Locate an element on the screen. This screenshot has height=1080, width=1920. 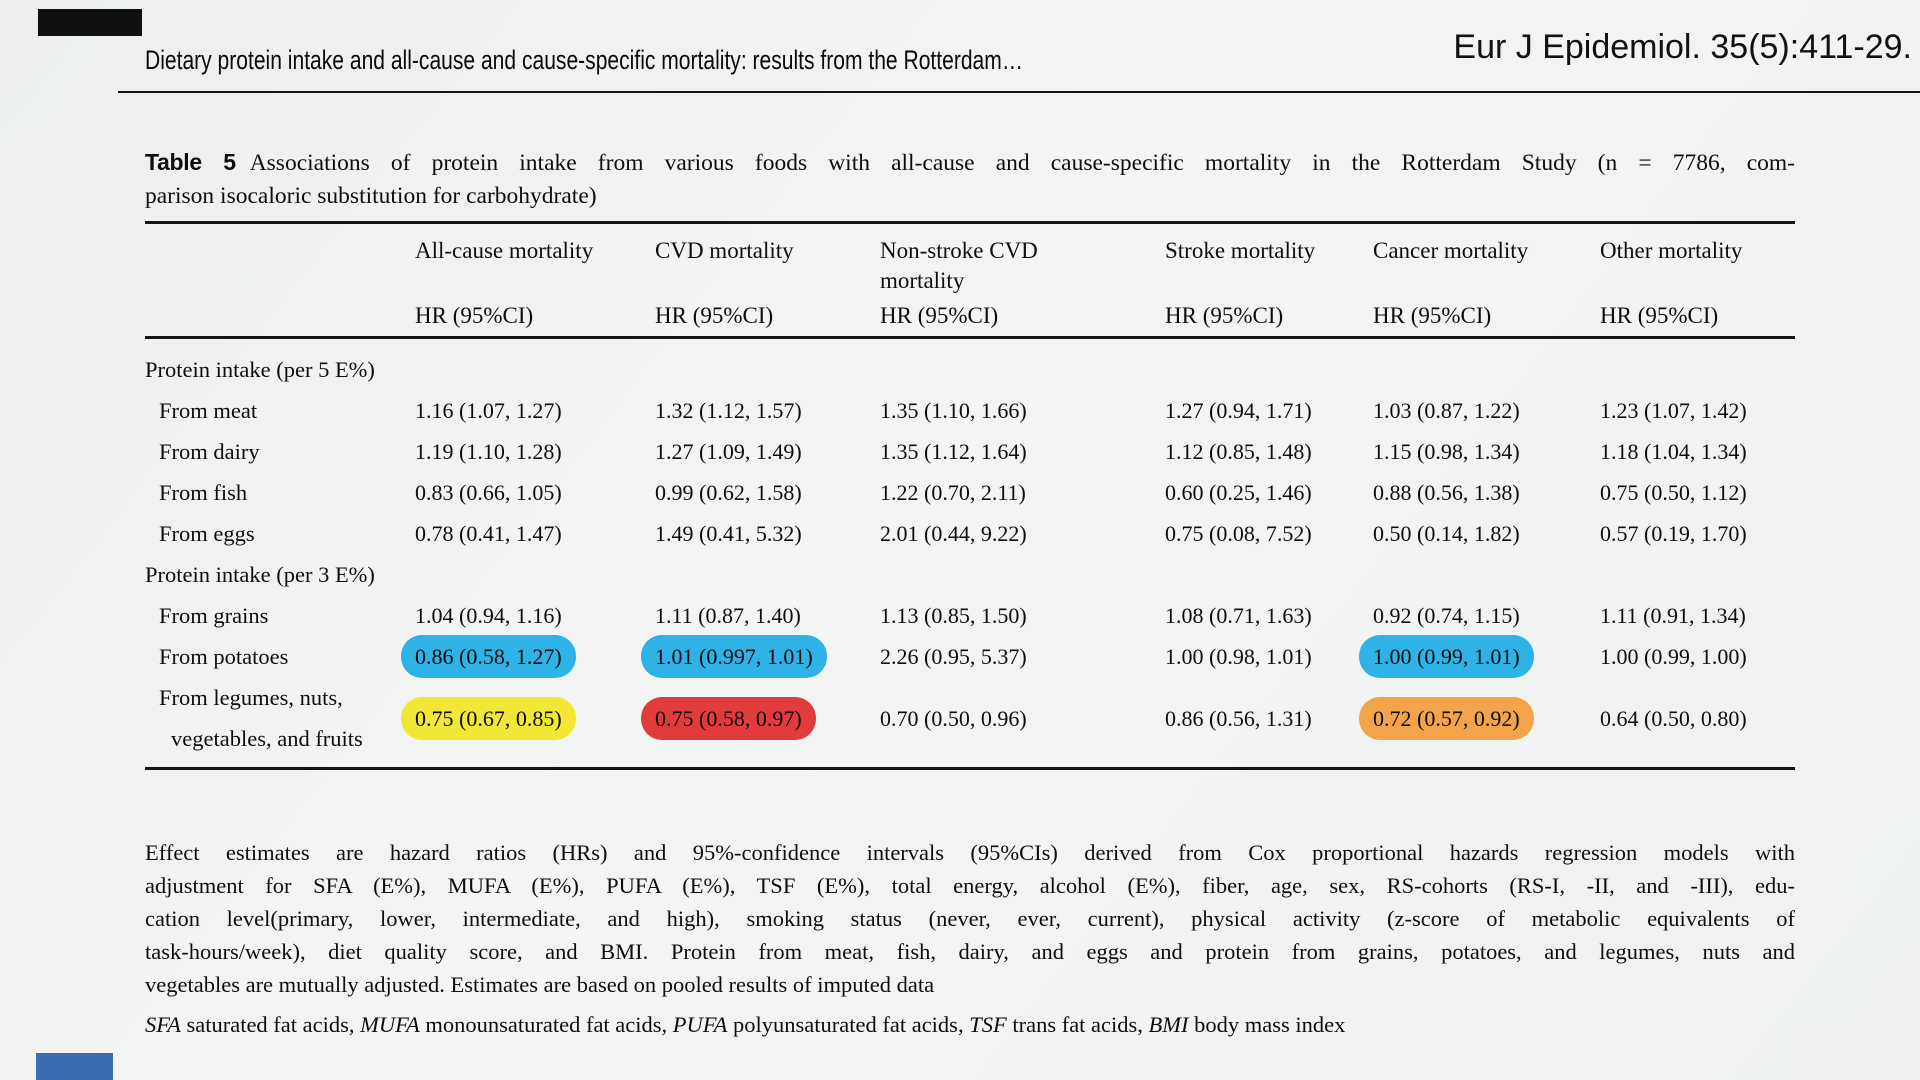
column-header-2: Non-stroke CVD mortality is located at coordinates (959, 265).